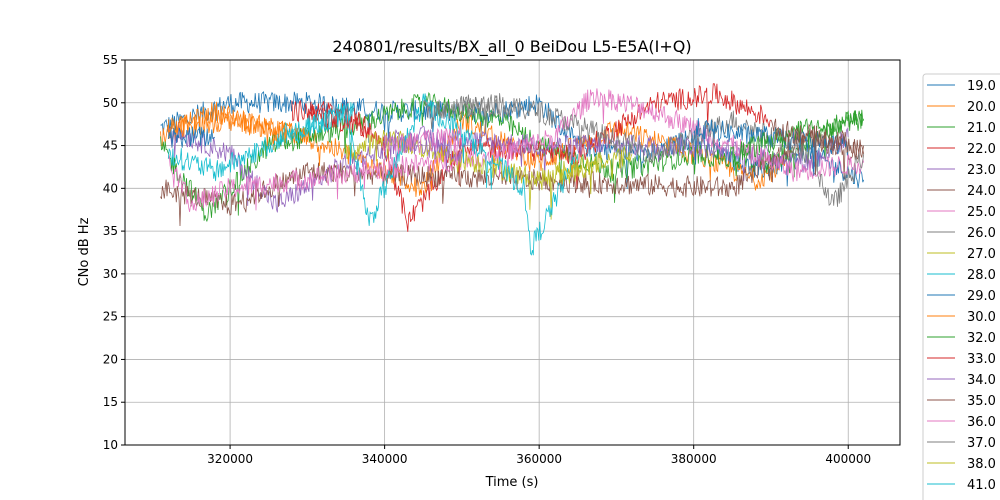 Image resolution: width=1000 pixels, height=500 pixels. What do you see at coordinates (981, 86) in the screenshot?
I see `legend-label: 19.0` at bounding box center [981, 86].